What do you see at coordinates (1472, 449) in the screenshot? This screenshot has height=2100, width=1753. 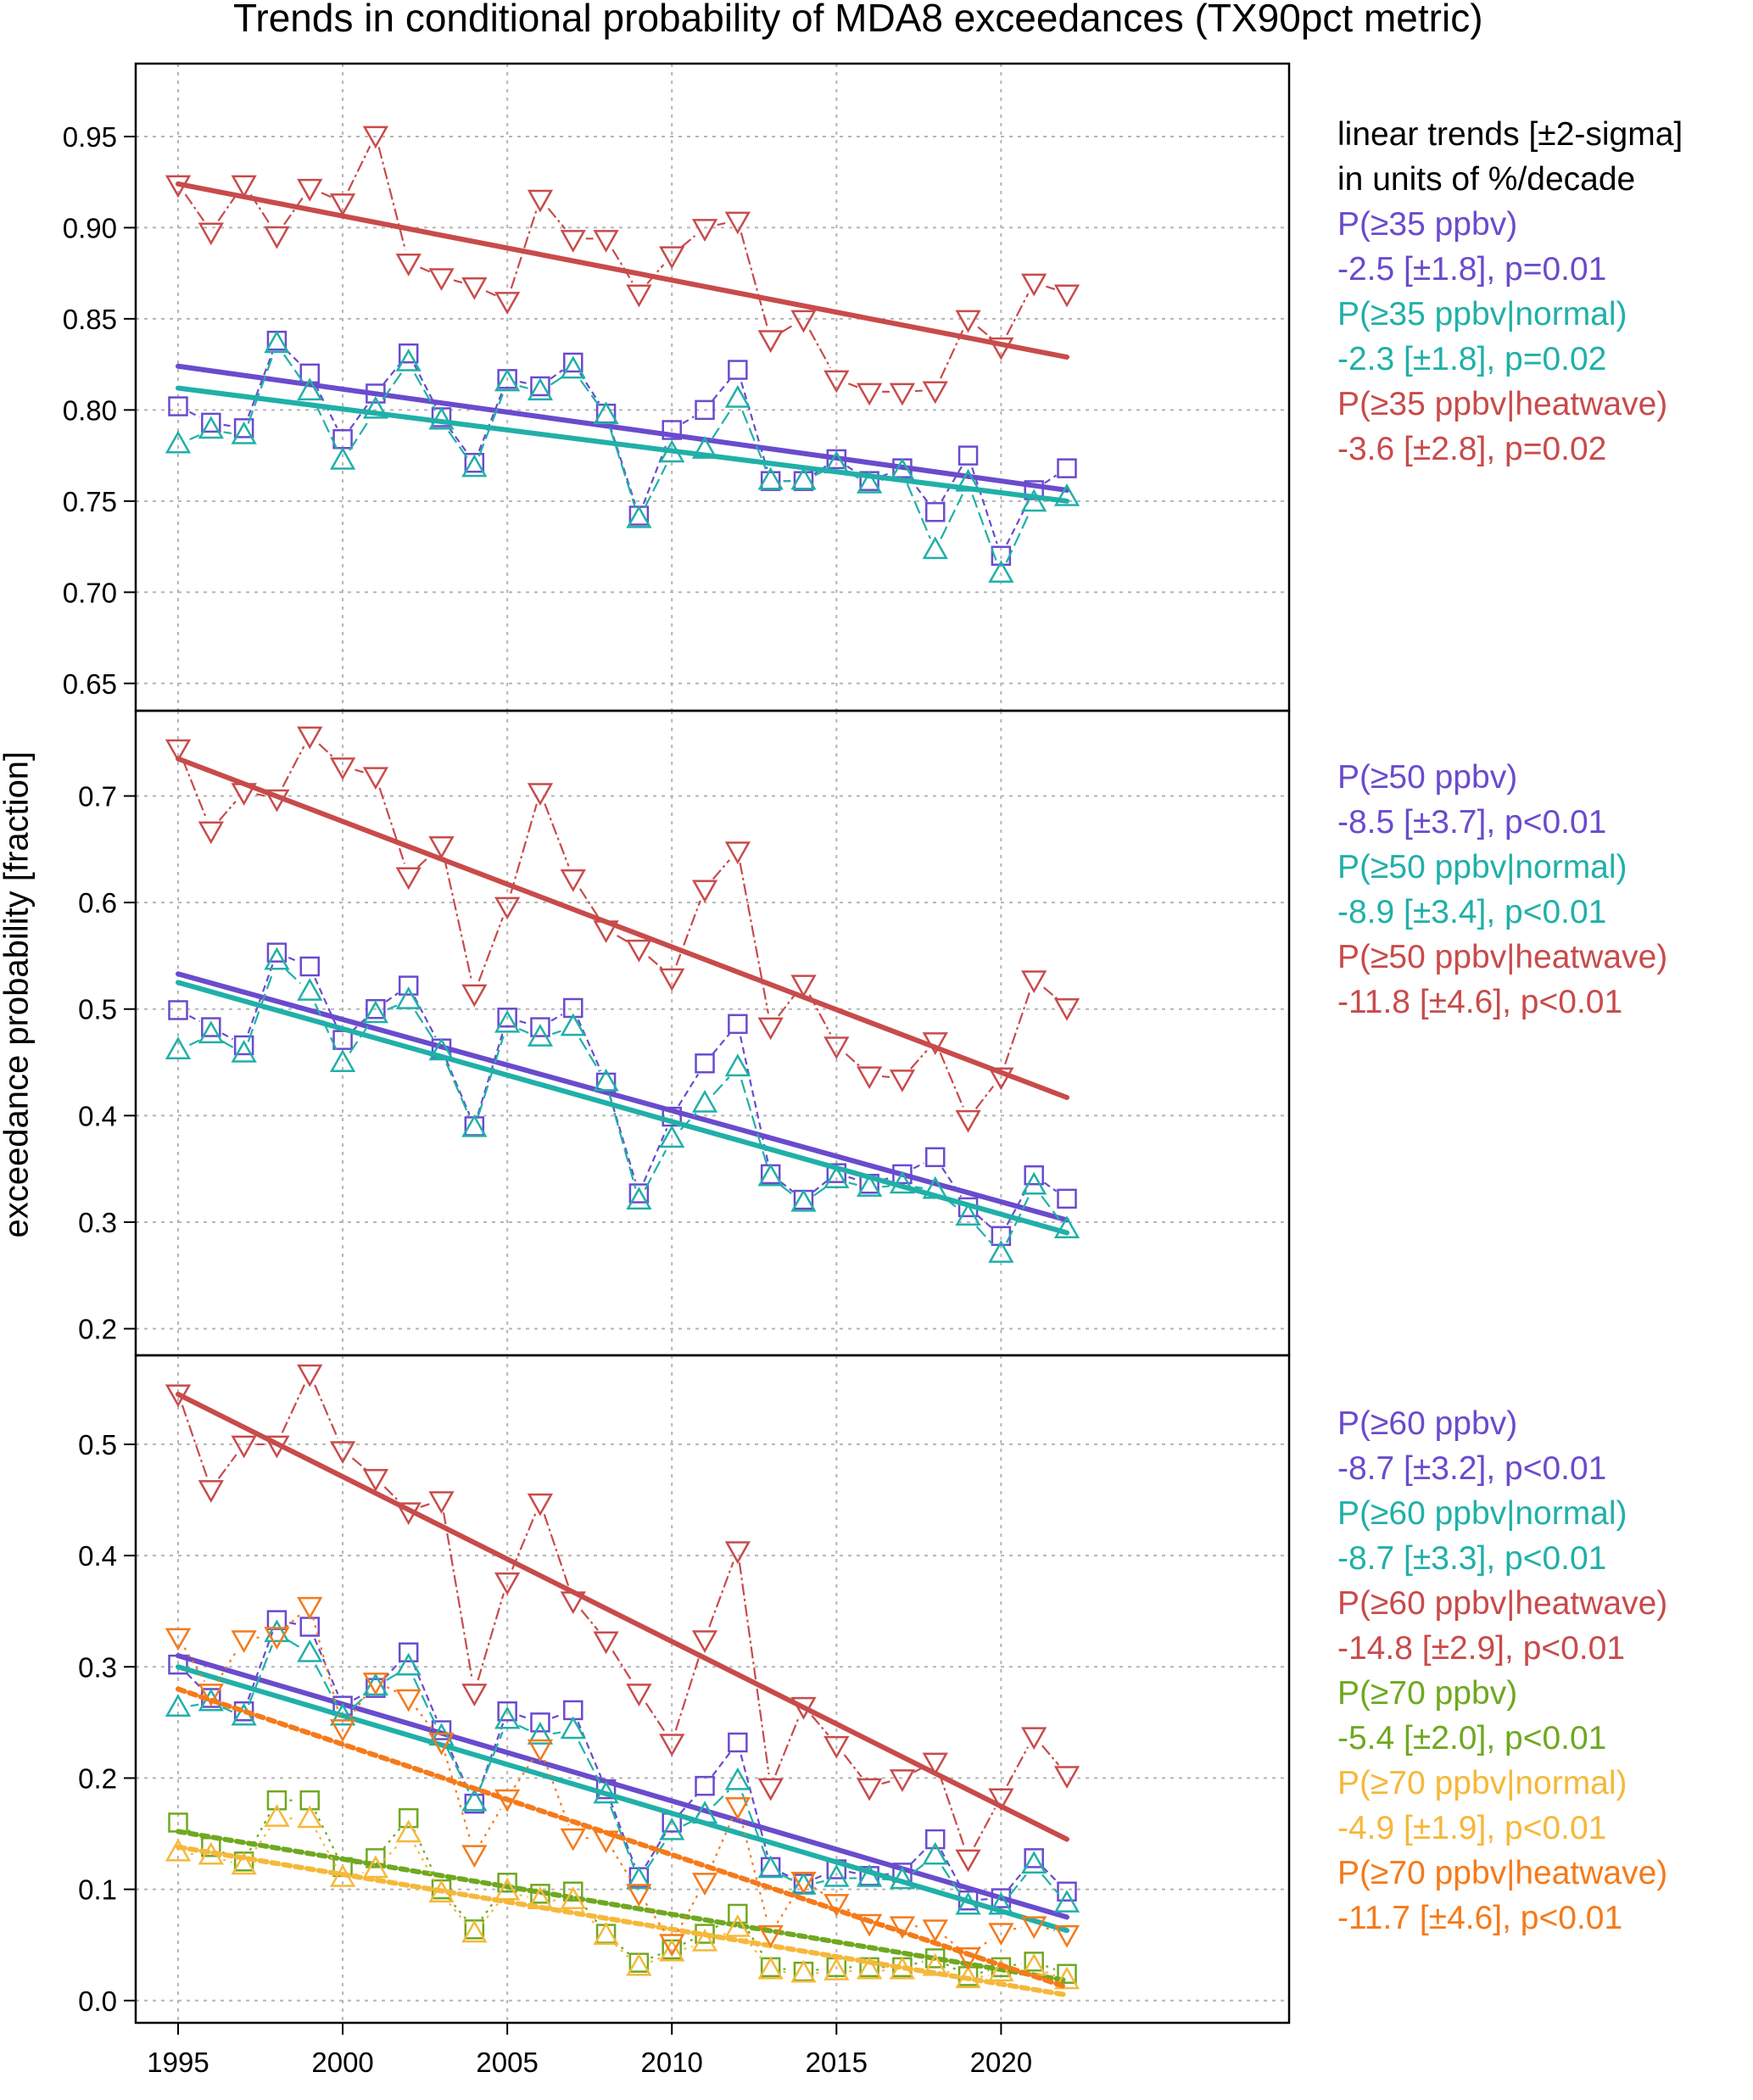 I see `legend-trend-value: -3.6 [±2.8], p=0.02` at bounding box center [1472, 449].